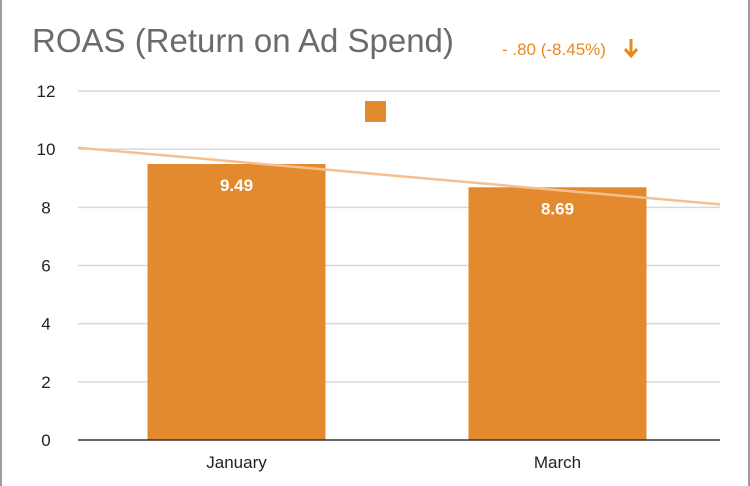 This screenshot has width=750, height=486. I want to click on chart-title: ROAS (Return on Ad Spend), so click(243, 40).